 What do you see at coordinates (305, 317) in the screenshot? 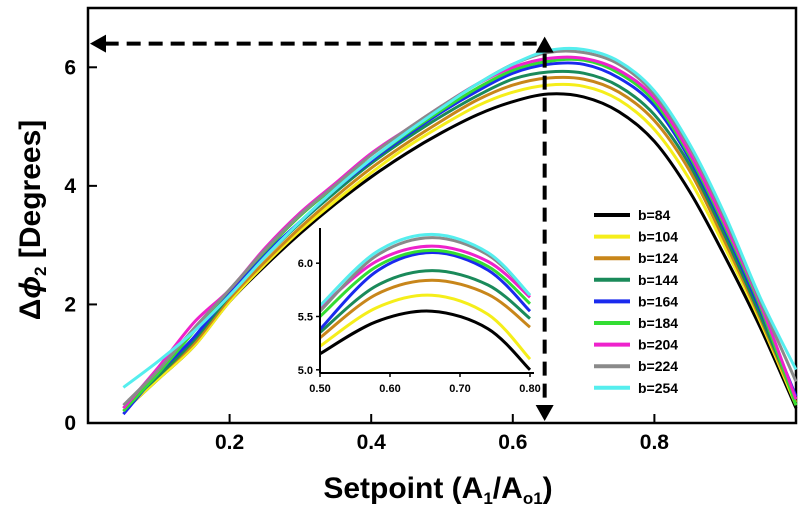
I see `inset-y-tick-label: 5.5` at bounding box center [305, 317].